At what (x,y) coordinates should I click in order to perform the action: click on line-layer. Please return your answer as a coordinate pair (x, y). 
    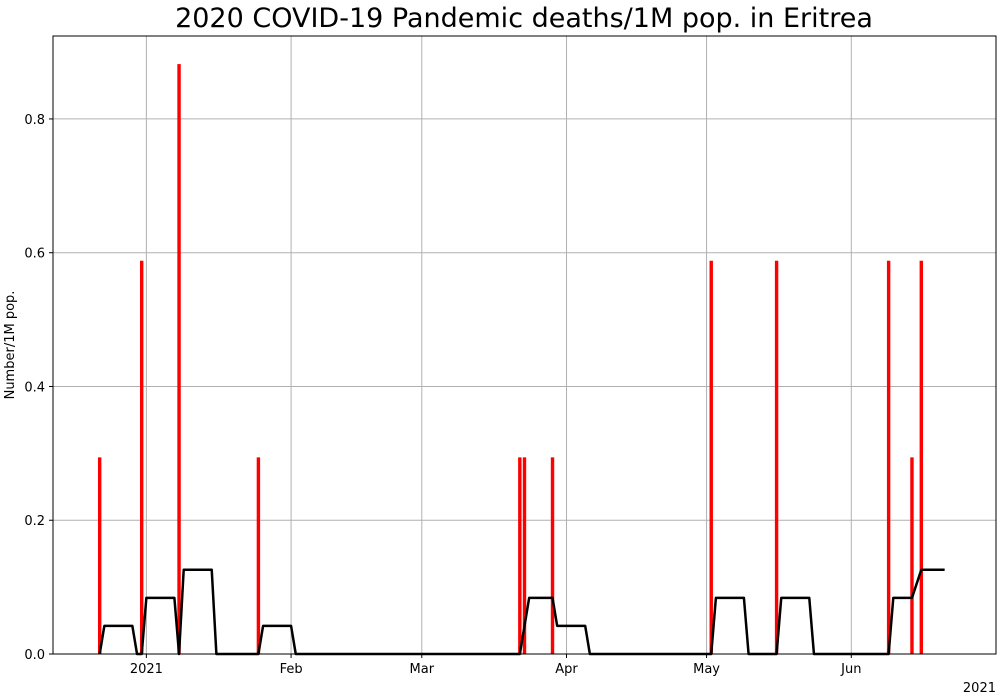
    Looking at the image, I should click on (521, 612).